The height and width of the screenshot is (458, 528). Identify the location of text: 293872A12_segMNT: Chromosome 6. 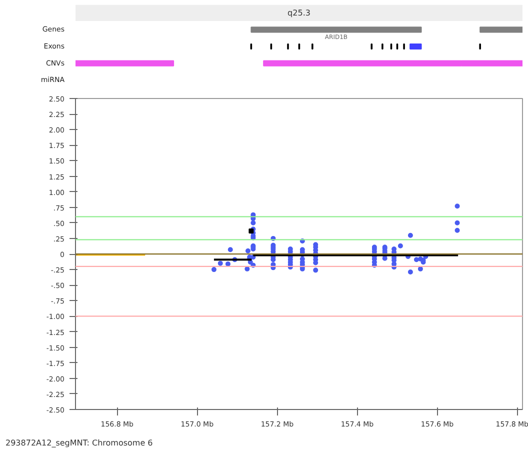
(79, 443).